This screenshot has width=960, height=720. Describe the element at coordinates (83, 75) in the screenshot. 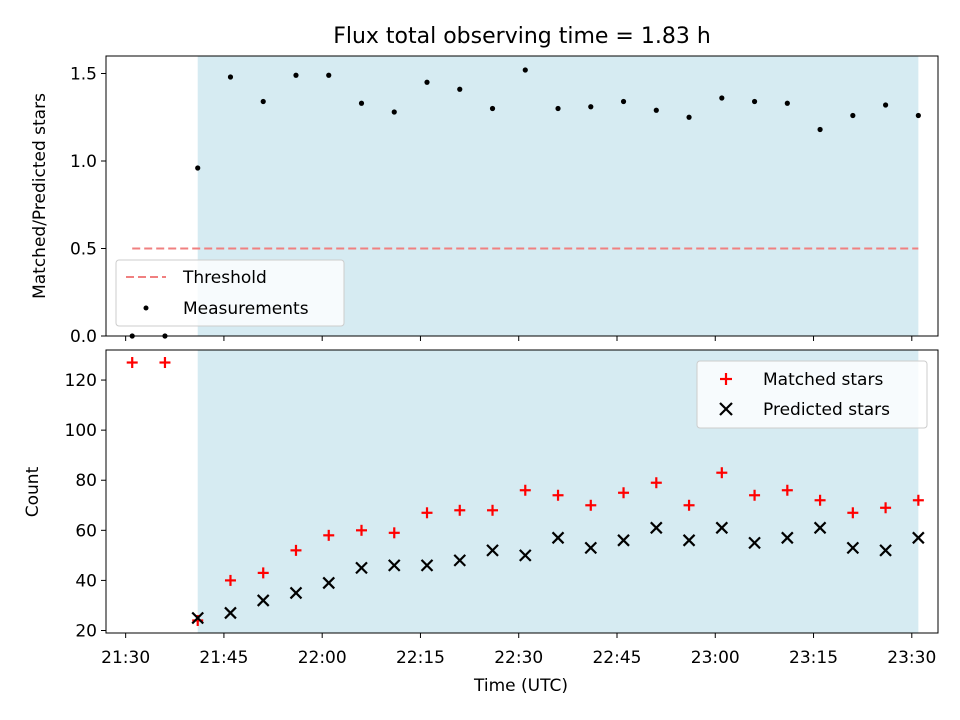

I see `ratio-ytick-label: 1.5` at that location.